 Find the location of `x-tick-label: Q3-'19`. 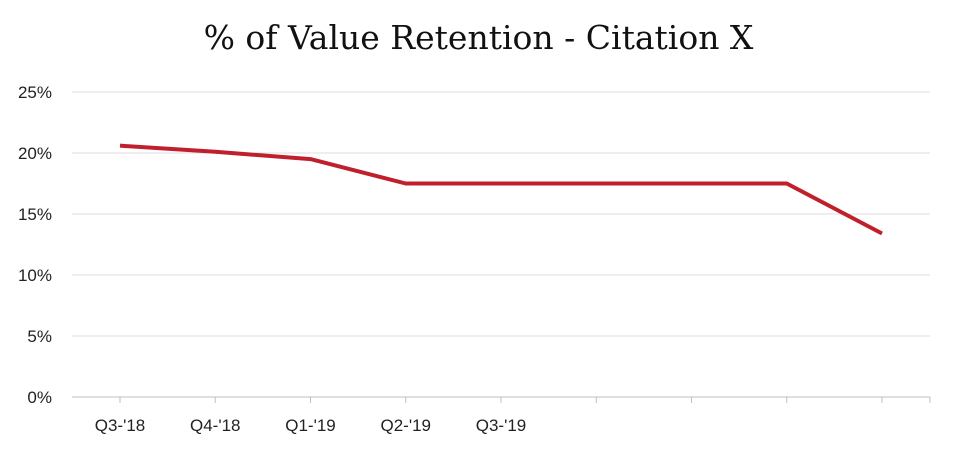

x-tick-label: Q3-'19 is located at coordinates (501, 425).